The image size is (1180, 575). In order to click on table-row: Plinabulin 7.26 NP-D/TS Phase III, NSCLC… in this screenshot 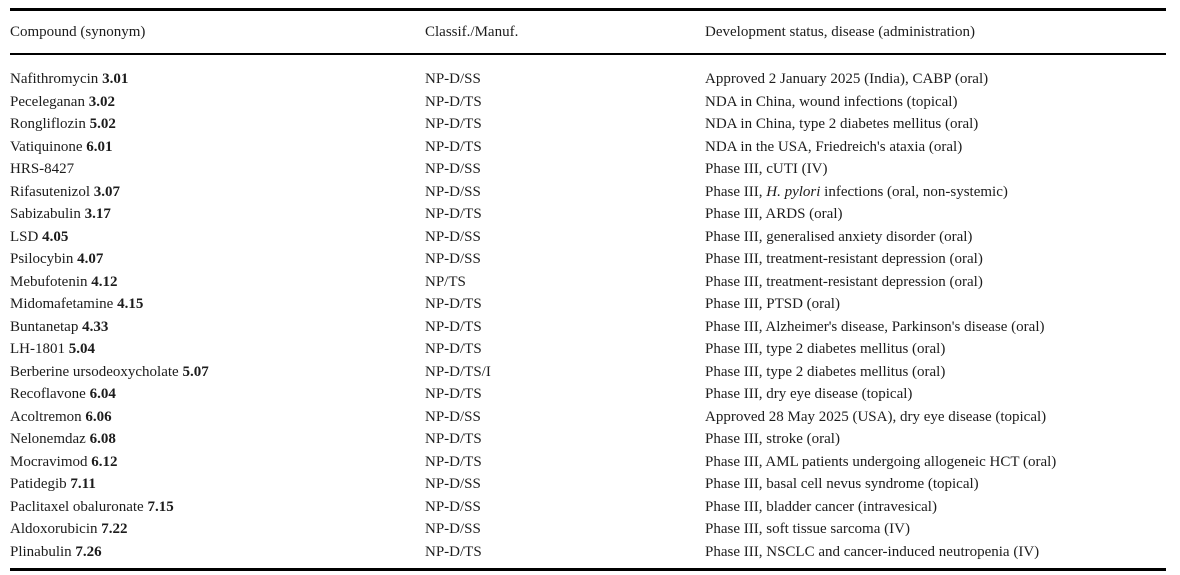, I will do `click(588, 552)`.